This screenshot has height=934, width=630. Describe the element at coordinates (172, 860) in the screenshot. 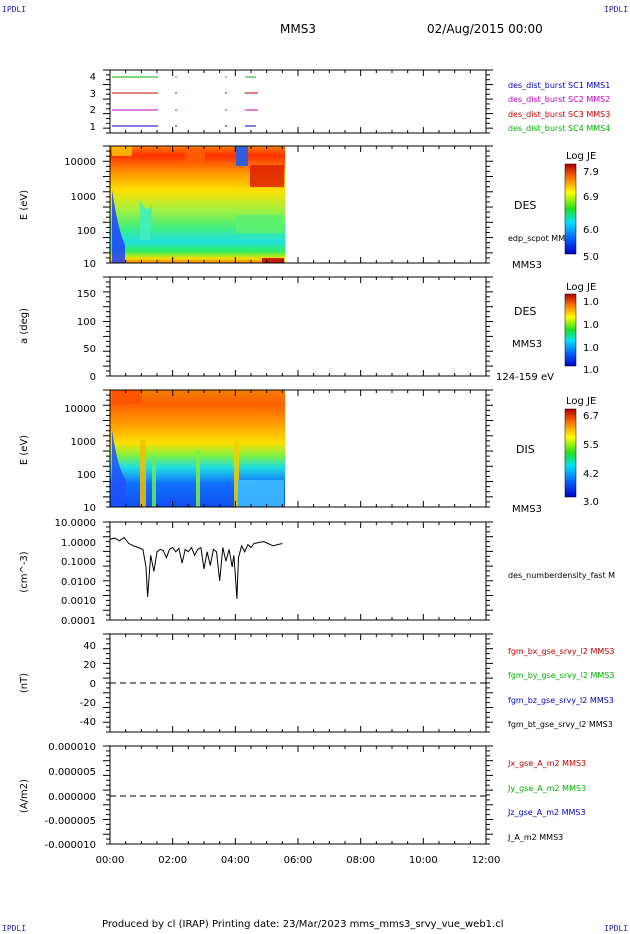

I see `x-tick-label: 02:00` at that location.